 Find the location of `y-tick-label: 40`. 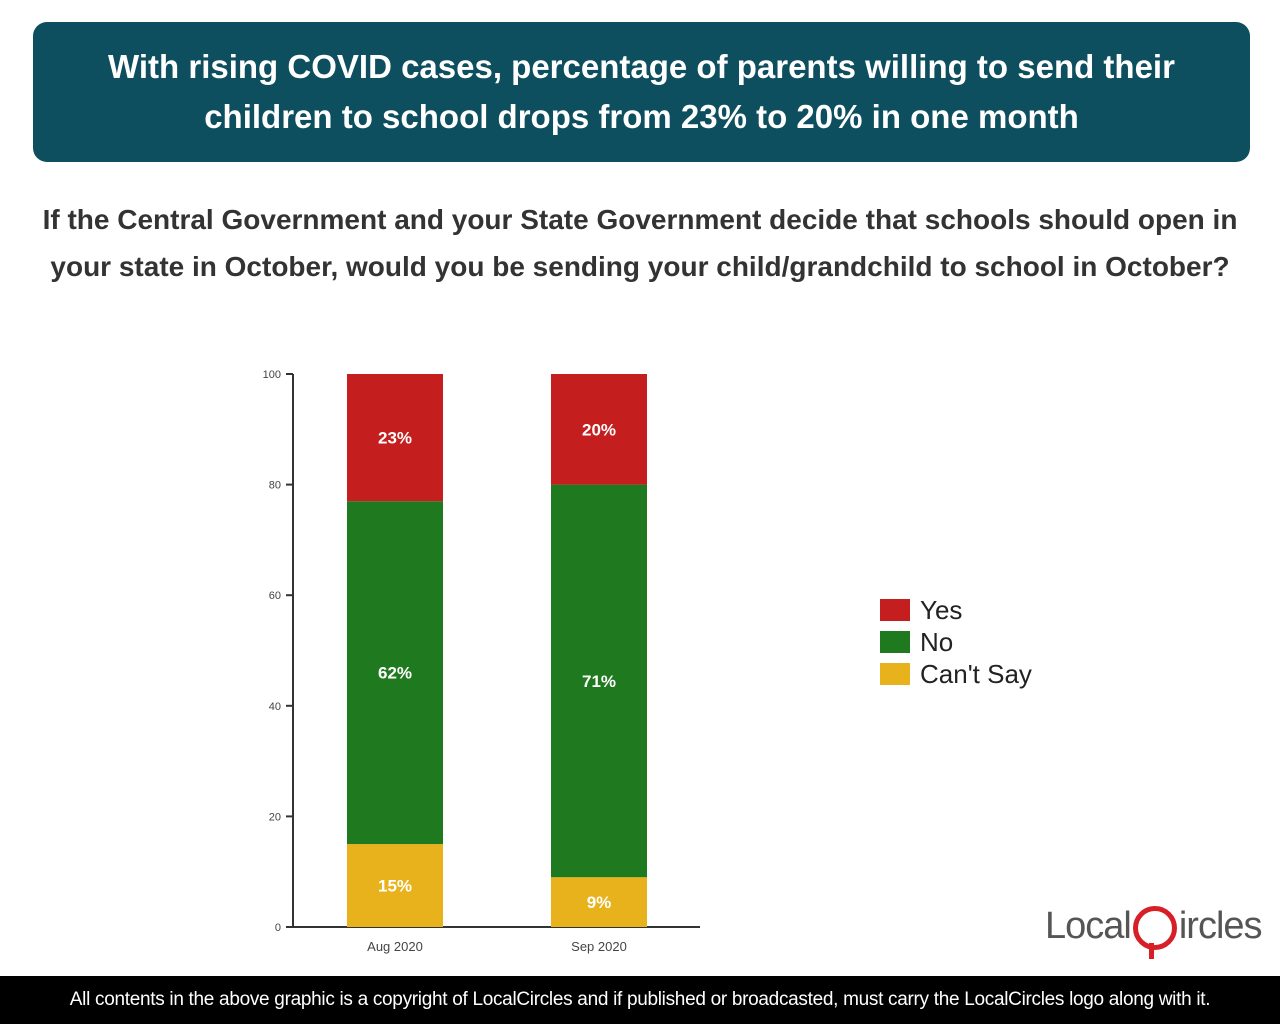

y-tick-label: 40 is located at coordinates (275, 707).